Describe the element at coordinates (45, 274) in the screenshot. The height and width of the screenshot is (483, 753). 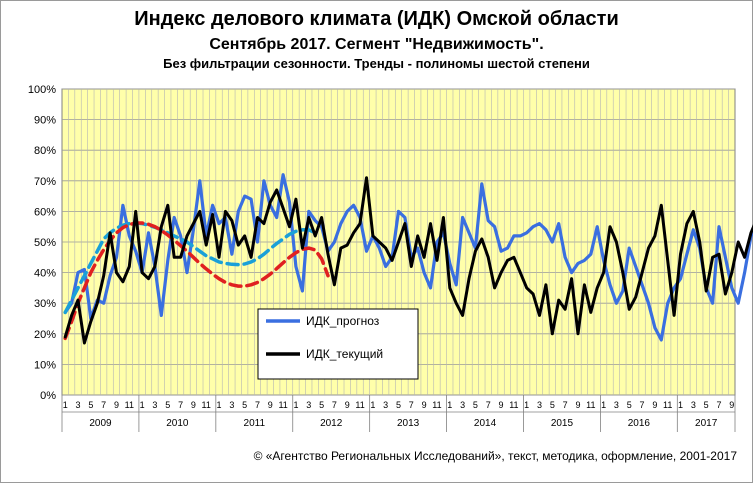
I see `y-tick-label: 40%` at that location.